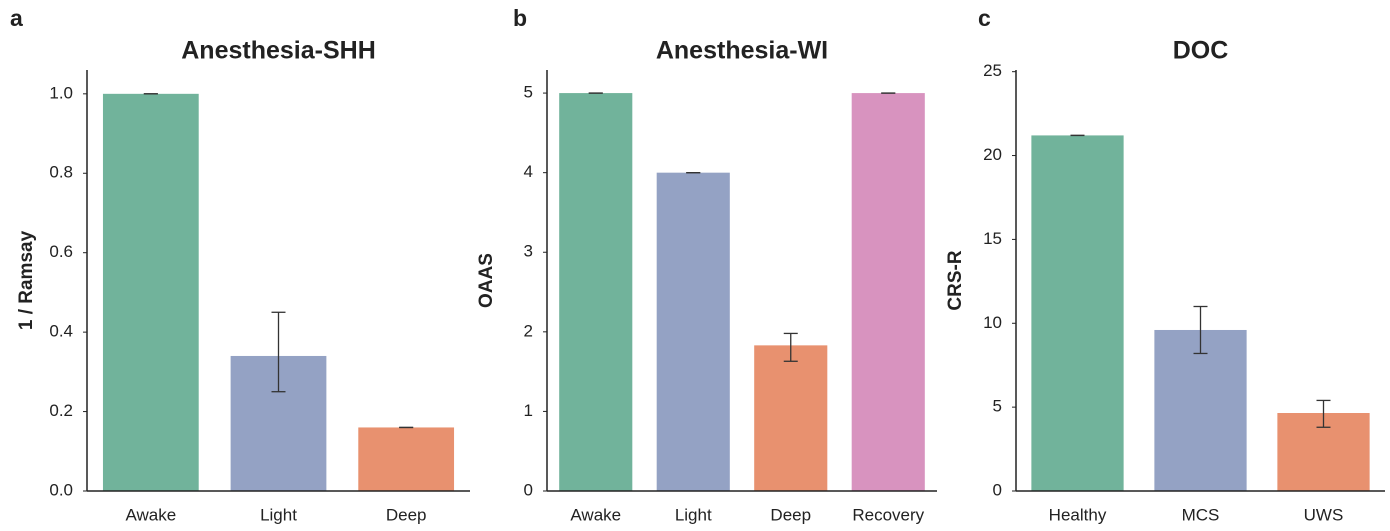 This screenshot has width=1390, height=531. Describe the element at coordinates (528, 330) in the screenshot. I see `y-tick-label: 2` at that location.